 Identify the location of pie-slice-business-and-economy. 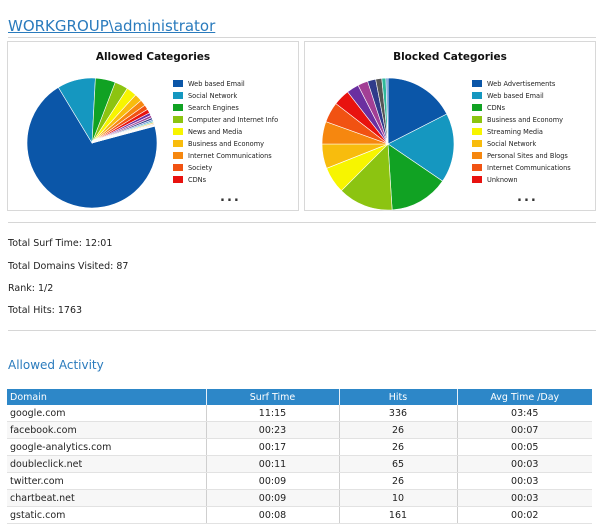
(366, 177).